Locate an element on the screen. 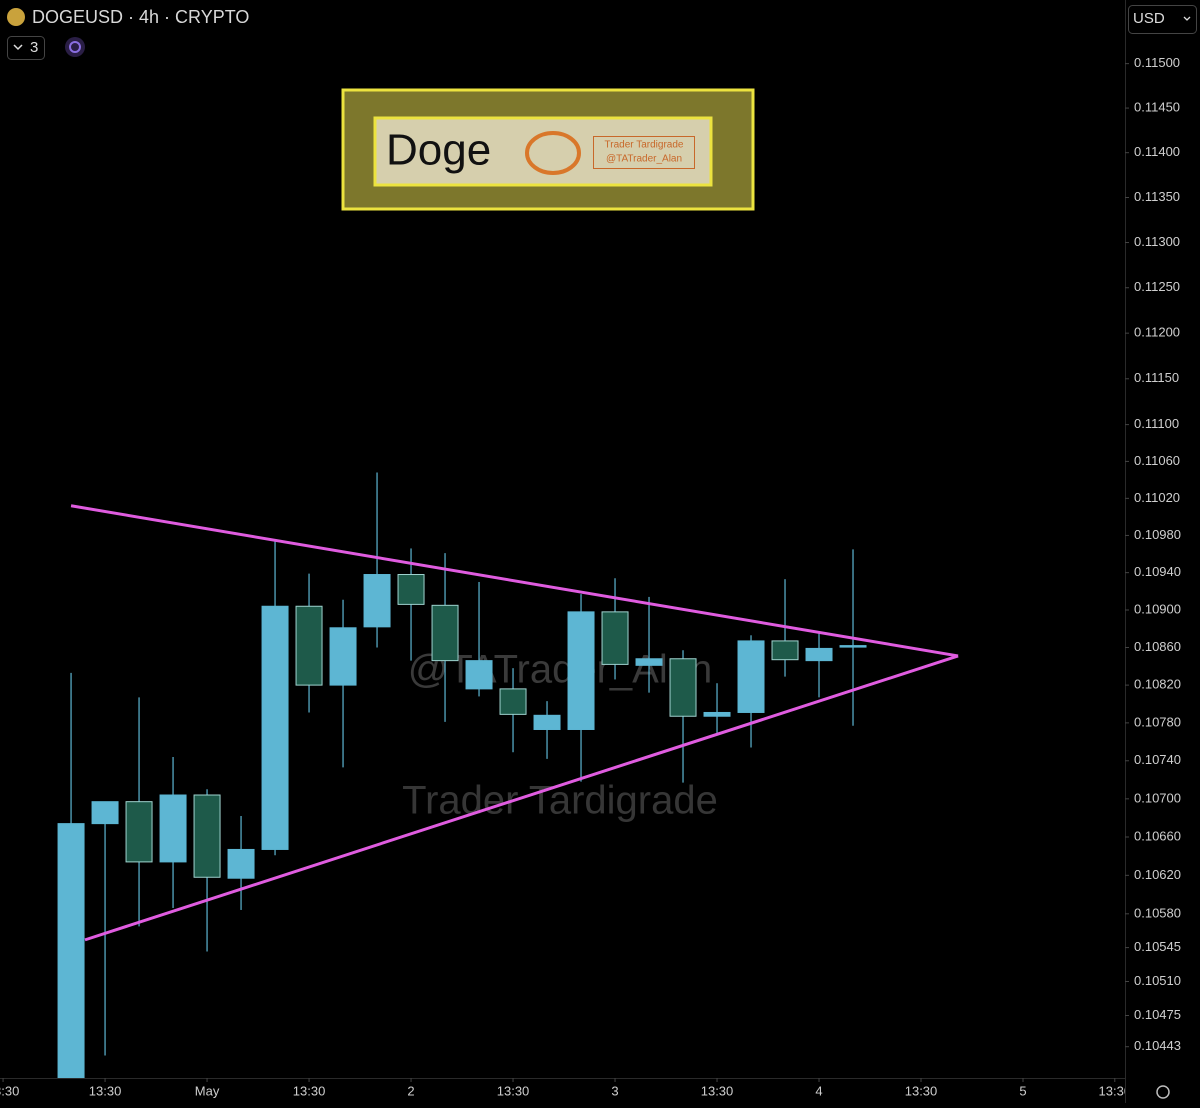 The image size is (1200, 1108). y-tick-label: 0.10443 is located at coordinates (1157, 1045).